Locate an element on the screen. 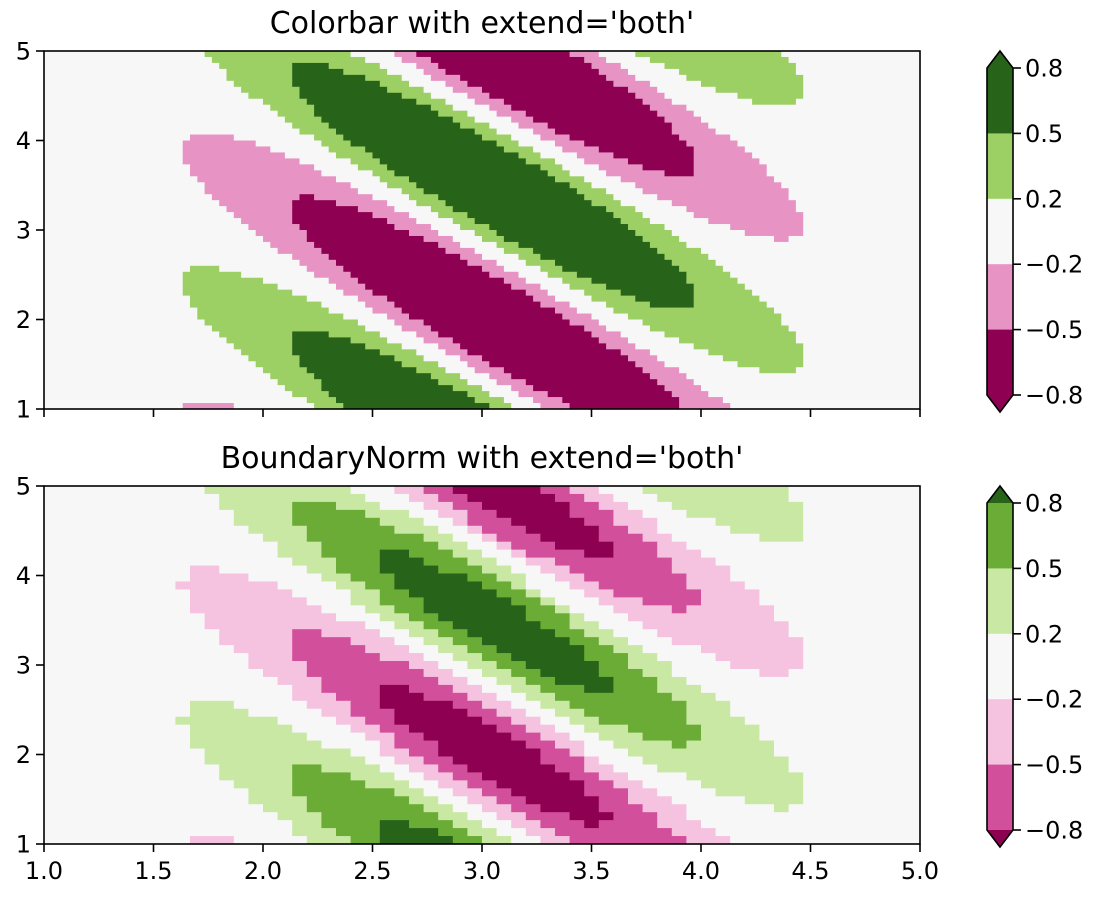 This screenshot has width=1100, height=900. x-tick-label: 3.5 is located at coordinates (591, 871).